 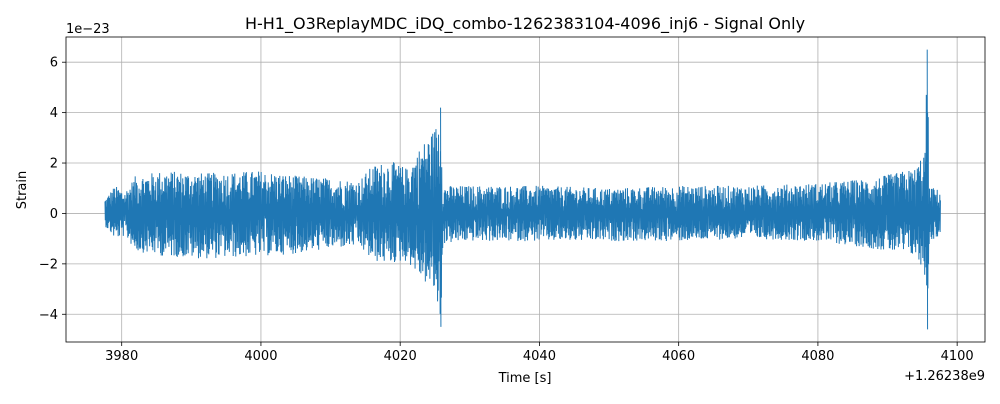 I want to click on y-tick-label: 2, so click(x=54, y=164).